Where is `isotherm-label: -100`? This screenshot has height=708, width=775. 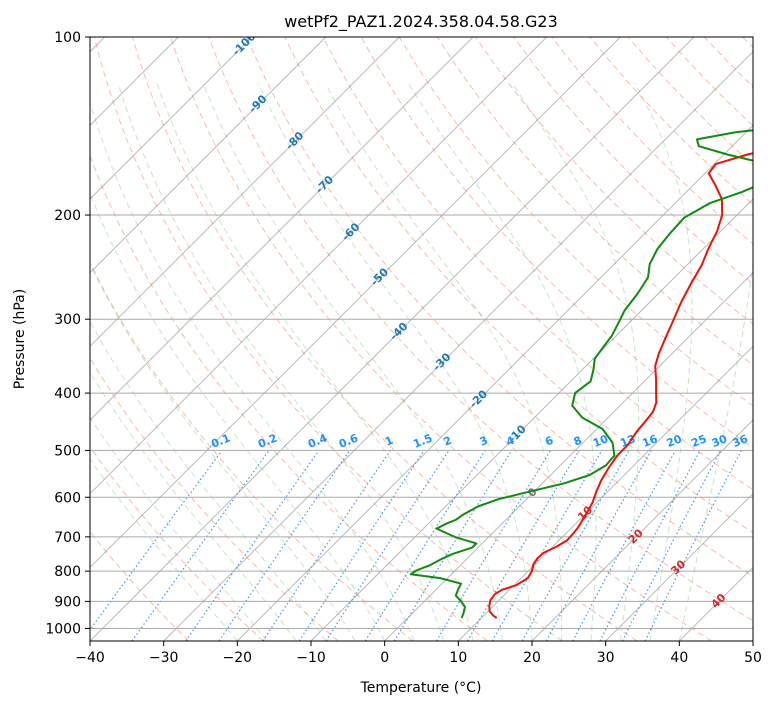
isotherm-label: -100 is located at coordinates (244, 44).